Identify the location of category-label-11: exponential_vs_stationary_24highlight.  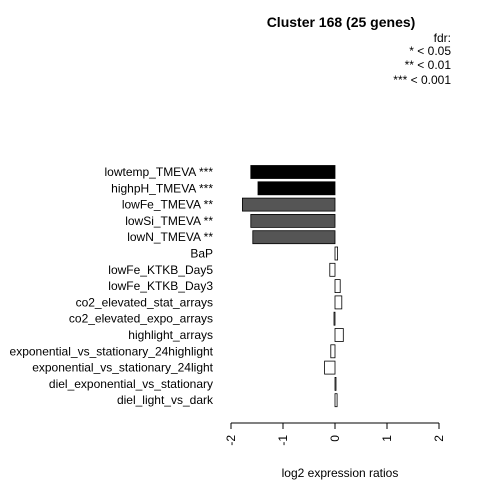
(112, 351).